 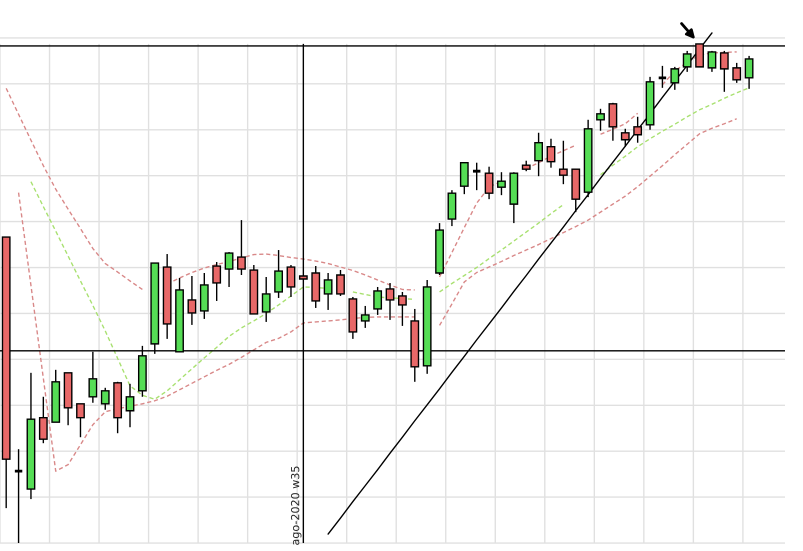 I want to click on annotation: ago-2020 w35, so click(x=296, y=505).